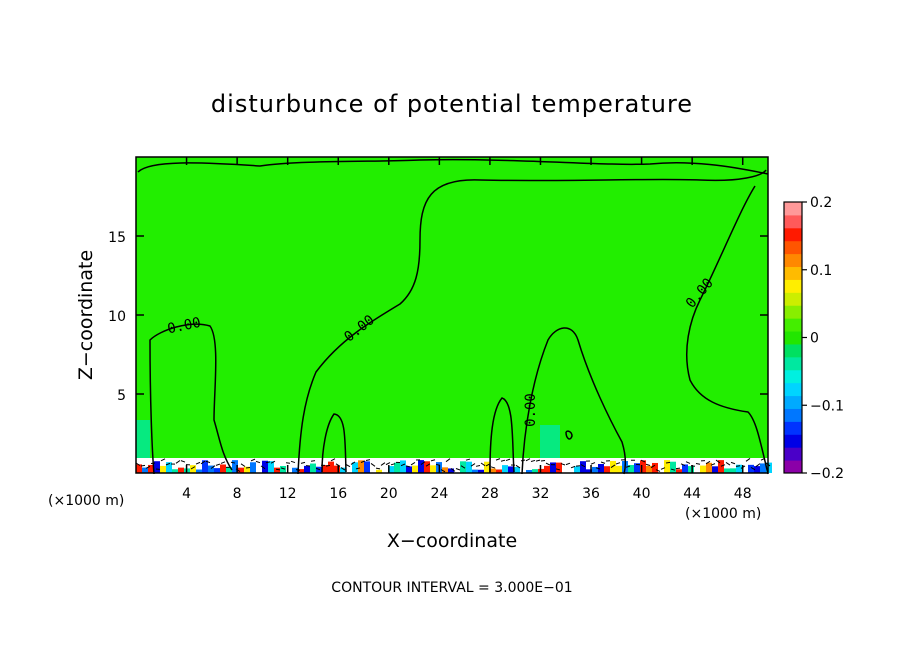 The image size is (904, 654). I want to click on x-tick-label: 44, so click(692, 494).